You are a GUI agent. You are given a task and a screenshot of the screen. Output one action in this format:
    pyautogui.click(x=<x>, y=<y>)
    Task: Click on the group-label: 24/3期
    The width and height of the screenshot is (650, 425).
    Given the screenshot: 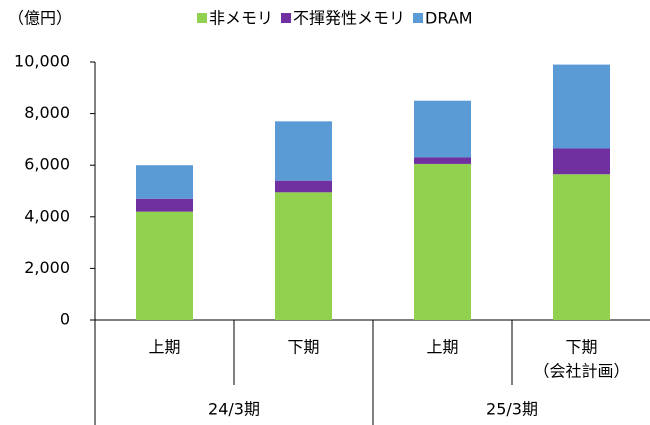 What is the action you would take?
    pyautogui.click(x=234, y=409)
    